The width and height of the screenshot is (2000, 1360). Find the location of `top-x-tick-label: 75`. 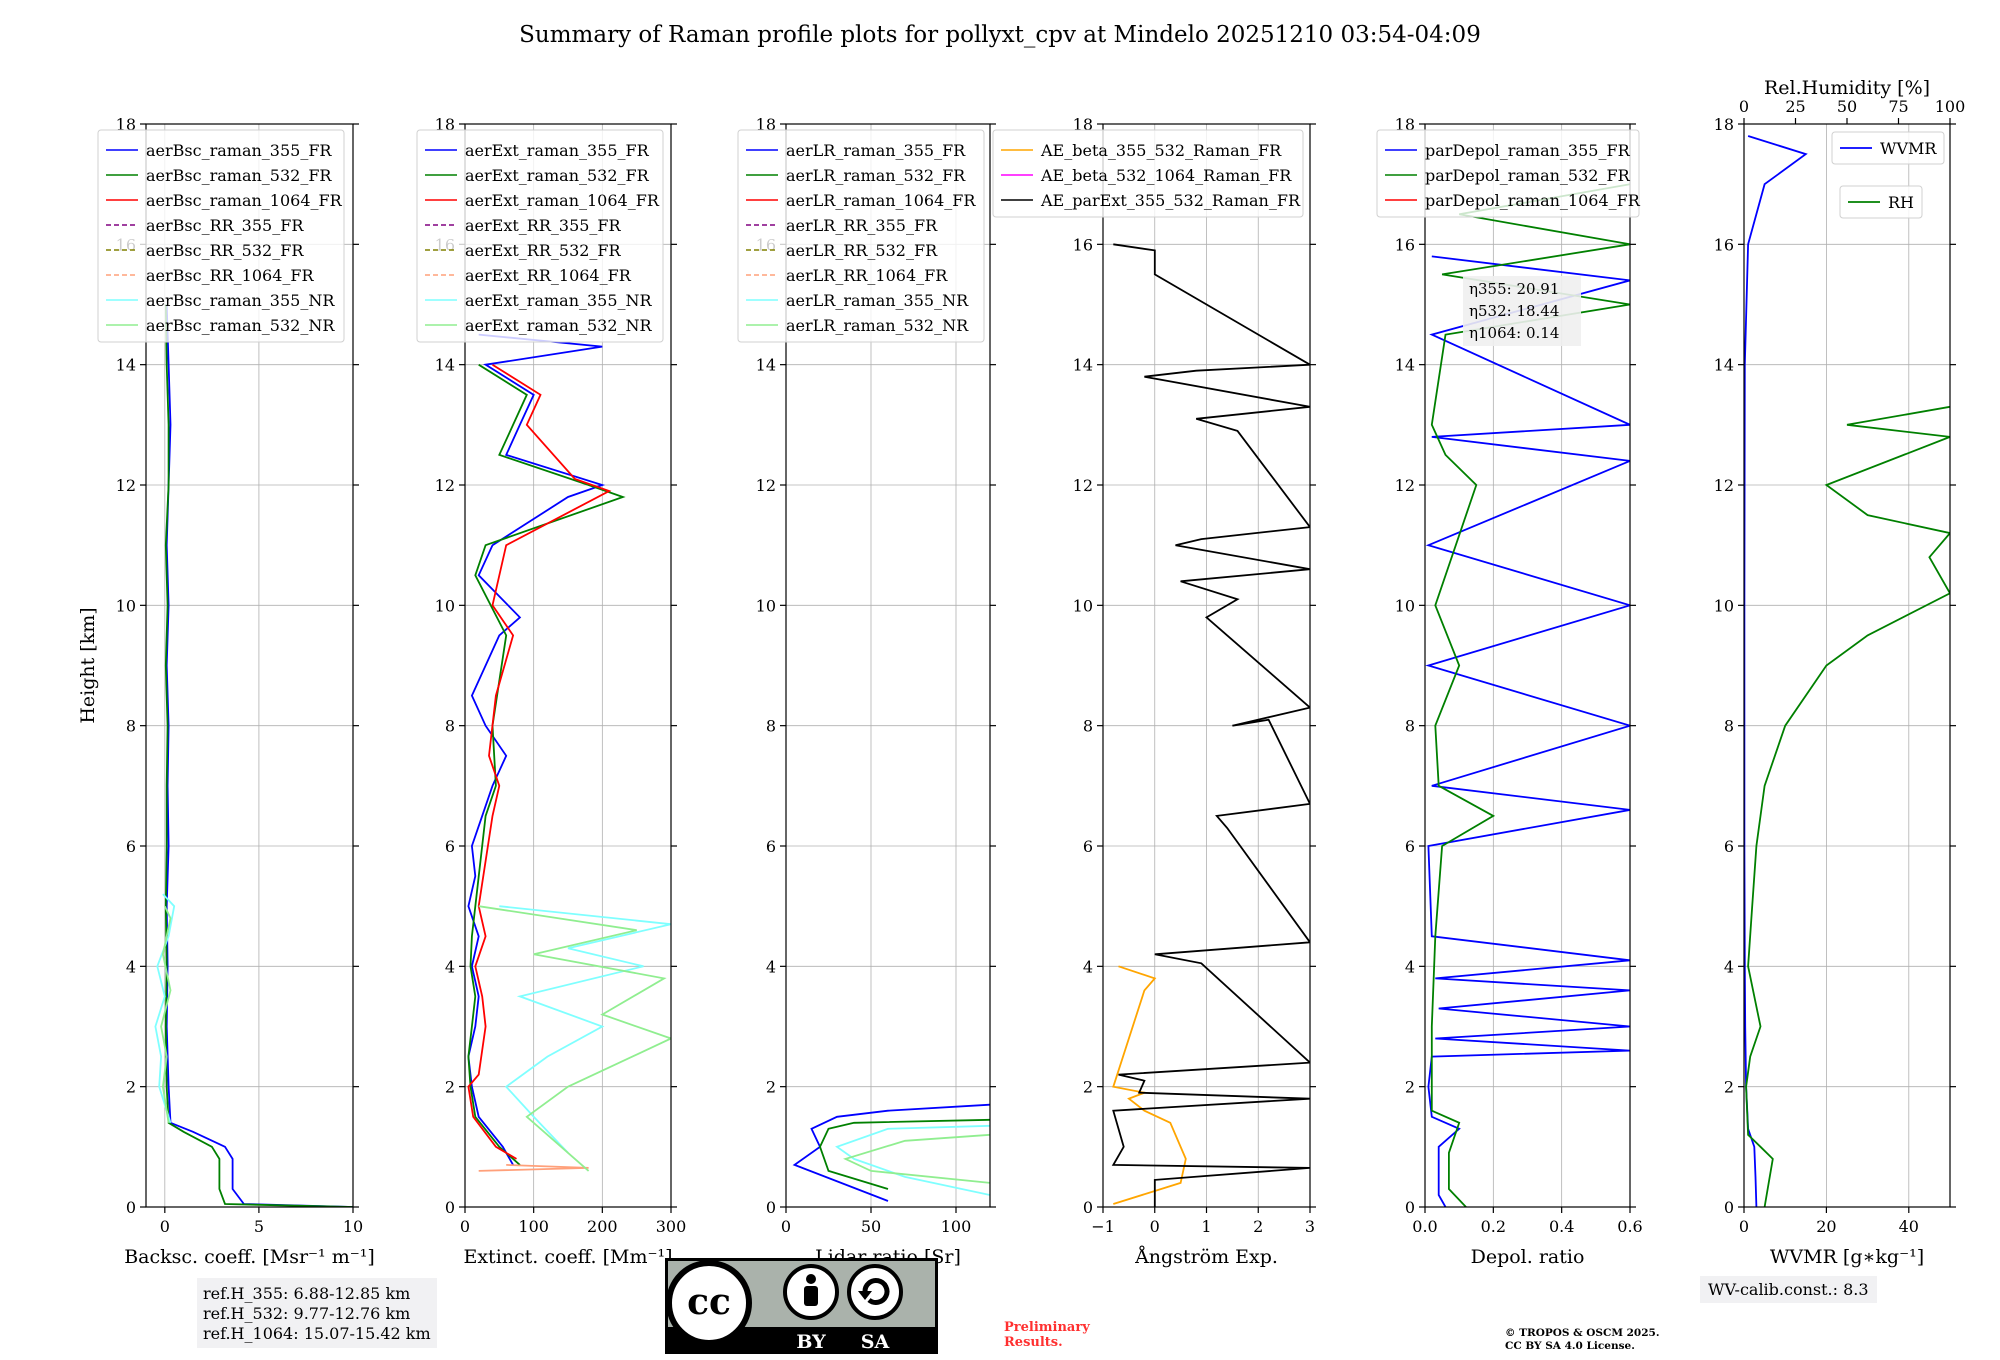

top-x-tick-label: 75 is located at coordinates (1898, 106).